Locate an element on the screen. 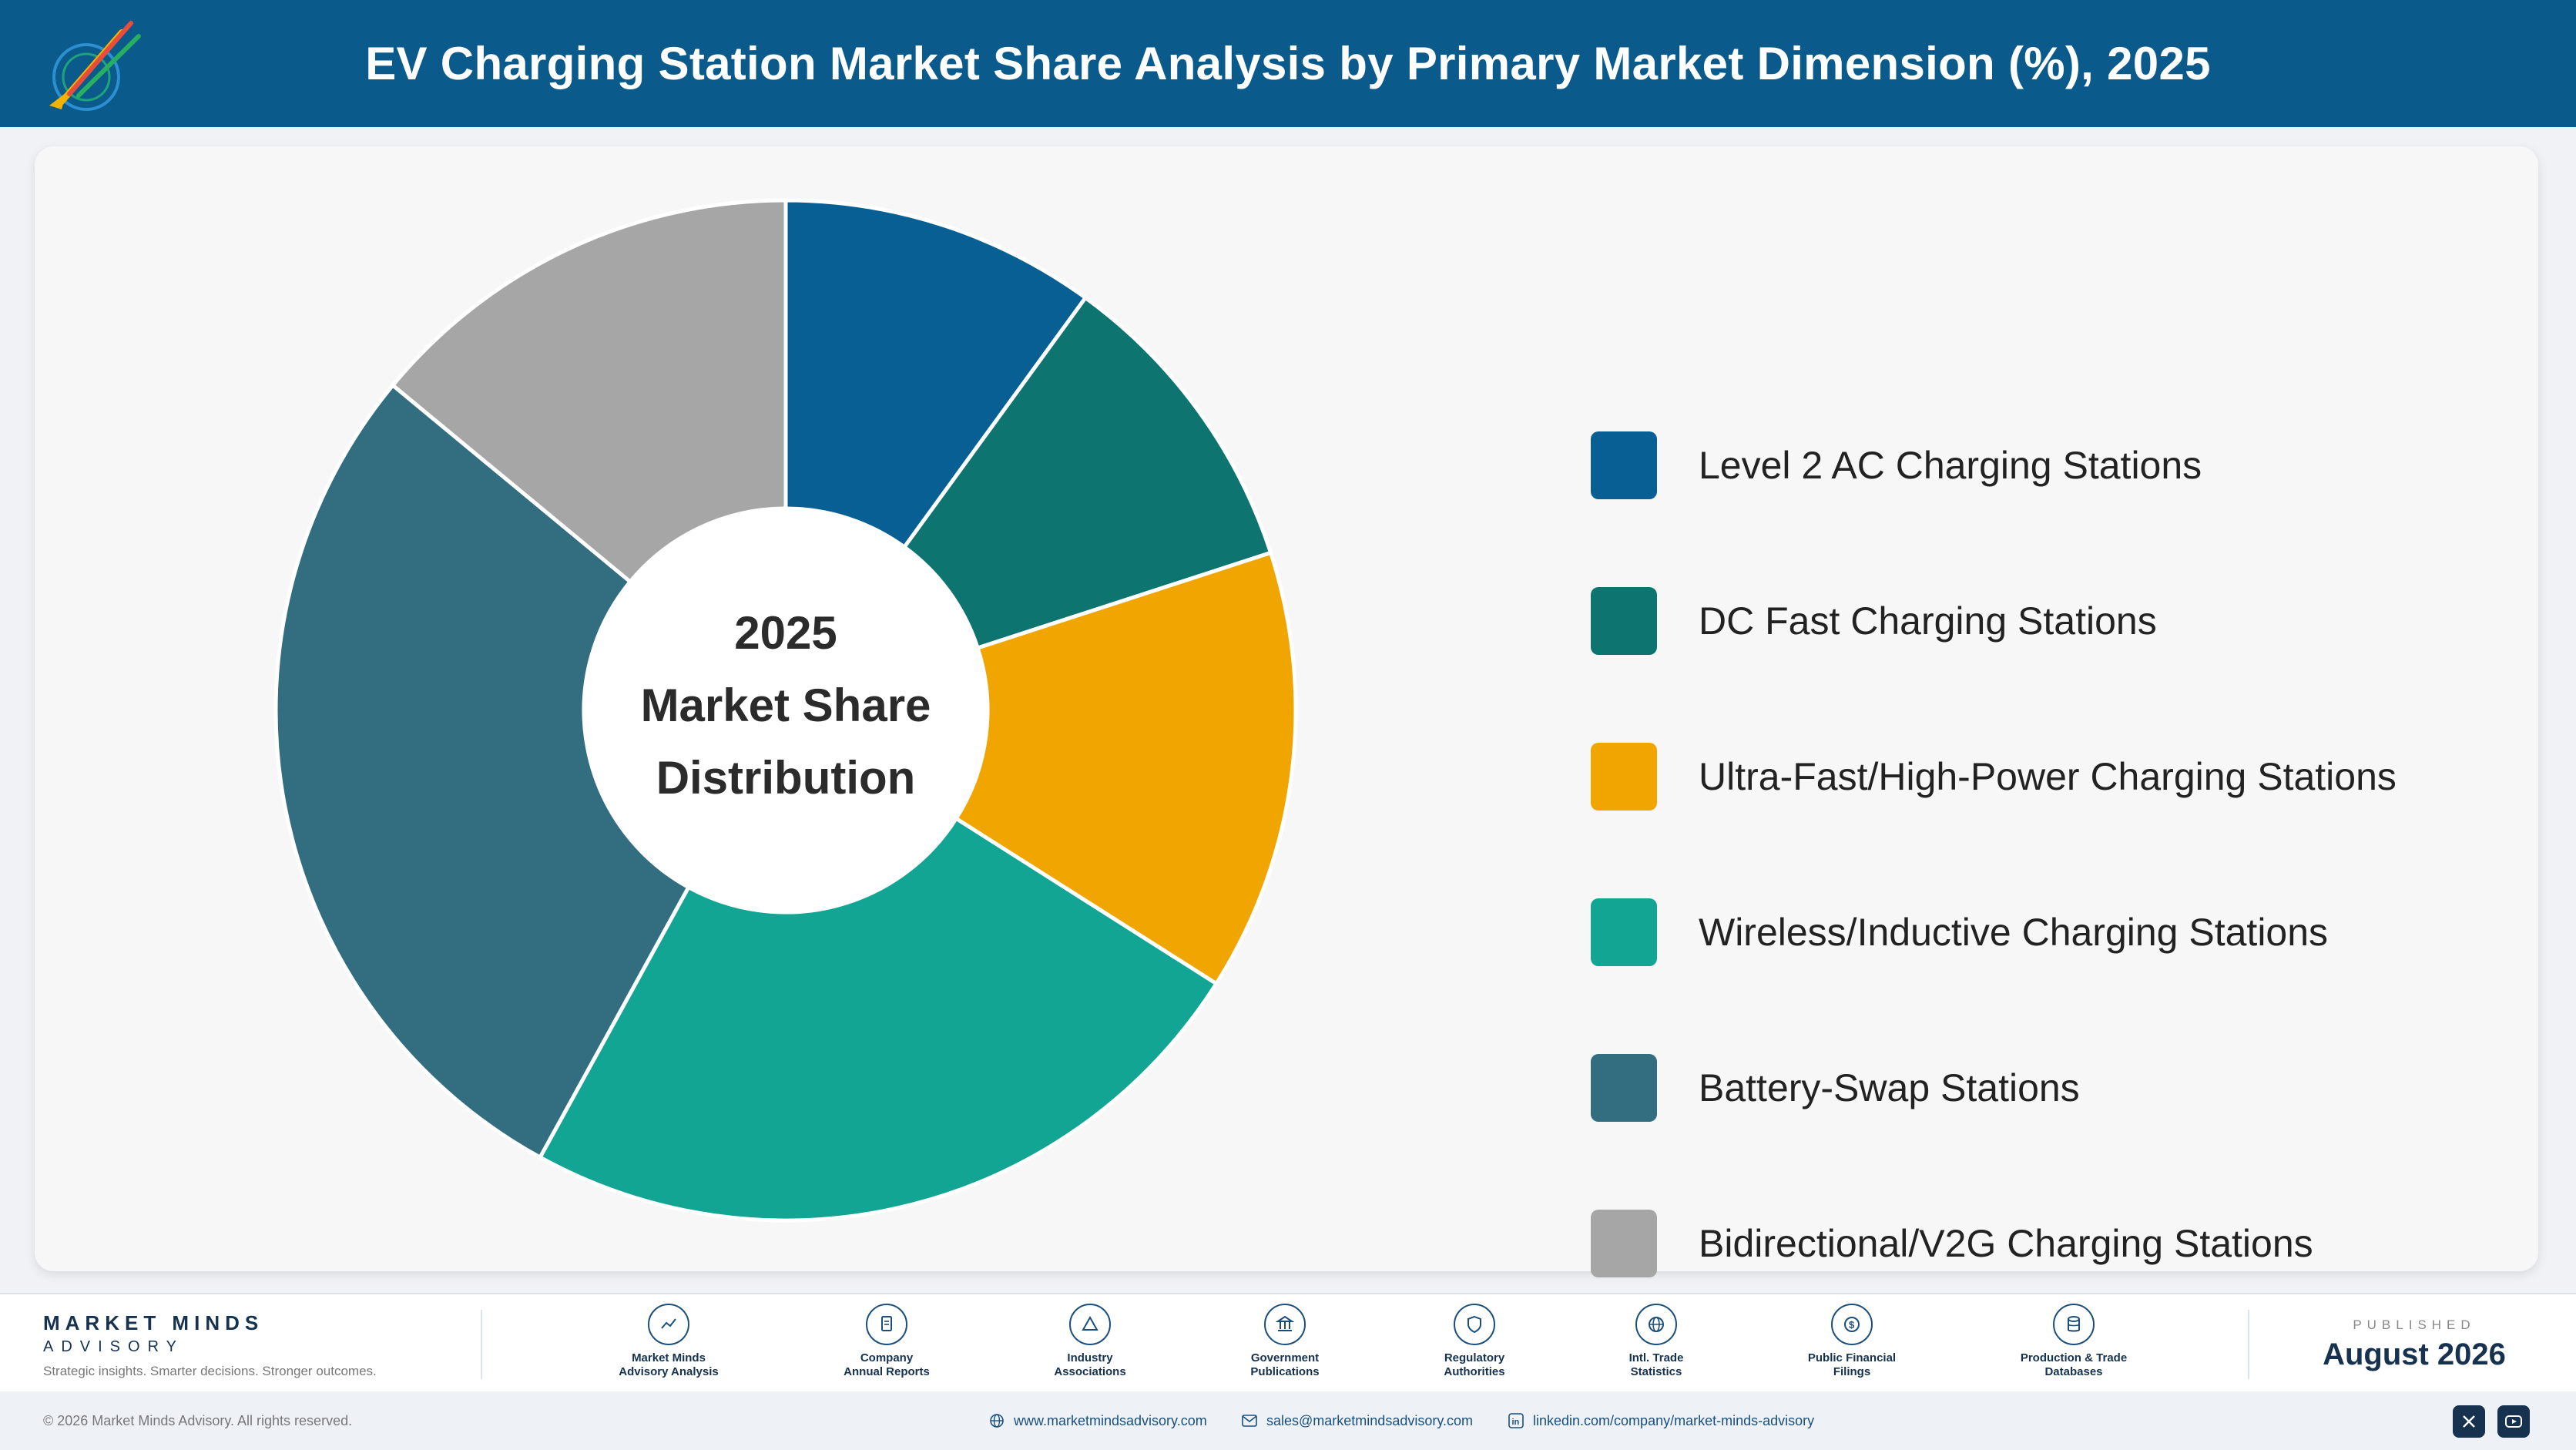  dollar-icon: $ is located at coordinates (1852, 1324).